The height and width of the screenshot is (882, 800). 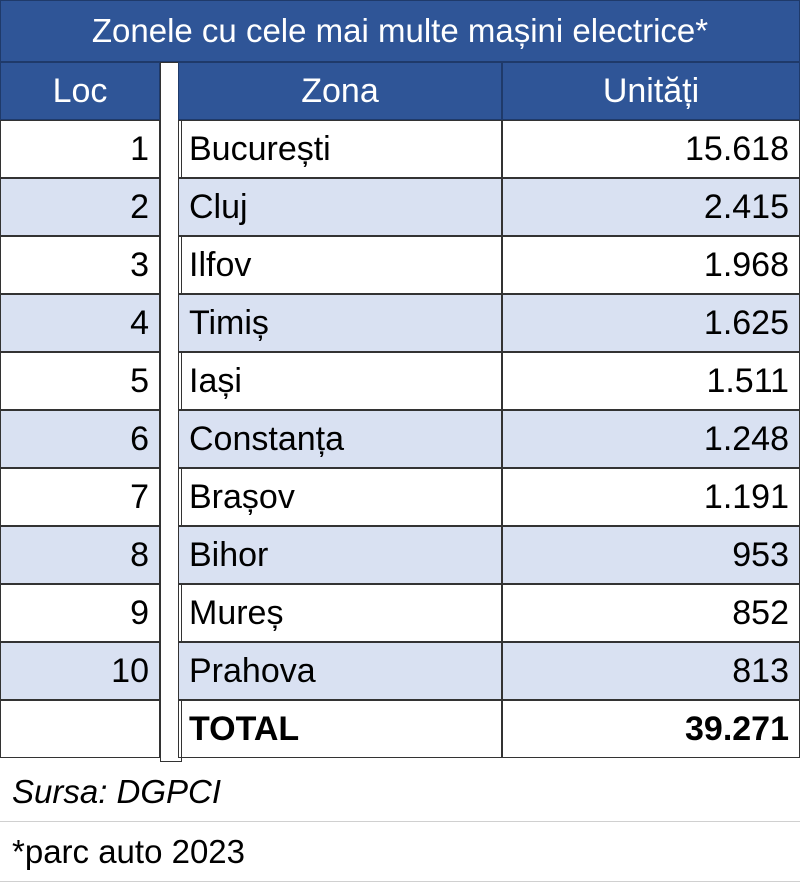 I want to click on rank-cell: 1, so click(x=80, y=149).